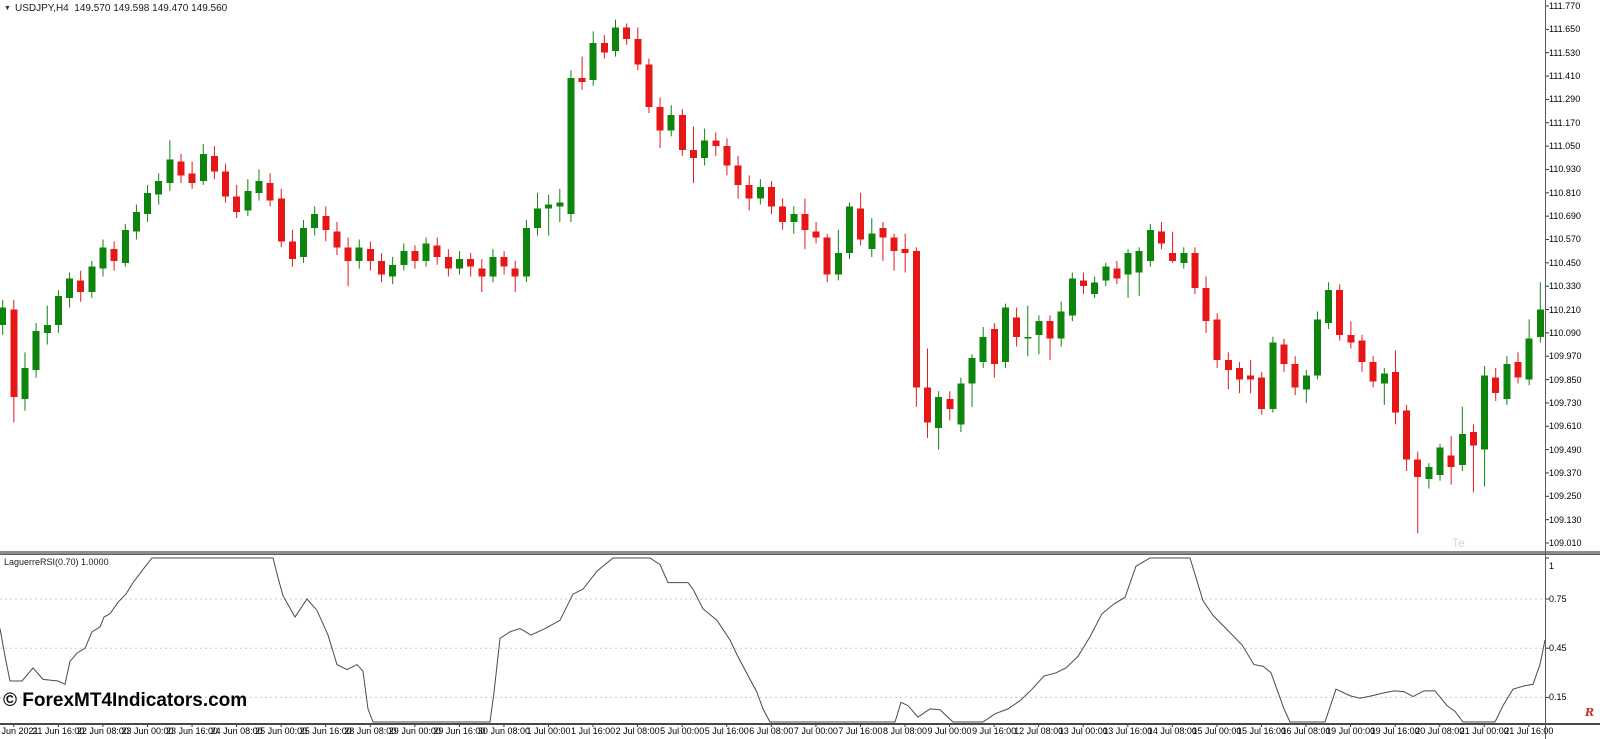 This screenshot has width=1600, height=739. I want to click on indicator-axis-label: 0.15, so click(1558, 697).